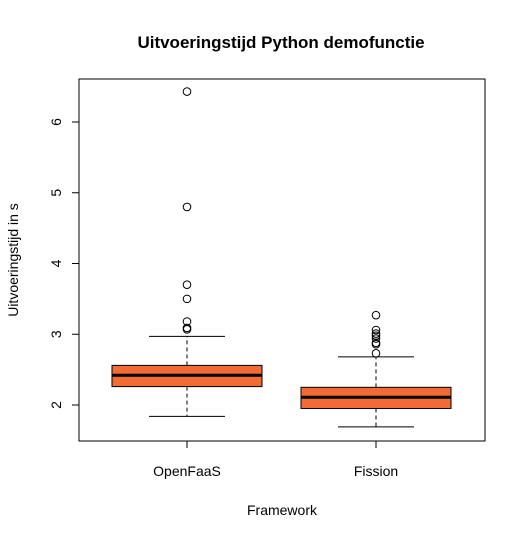 The width and height of the screenshot is (525, 539). Describe the element at coordinates (13, 260) in the screenshot. I see `y-axis-label: Uitvoeringstijd in s` at that location.